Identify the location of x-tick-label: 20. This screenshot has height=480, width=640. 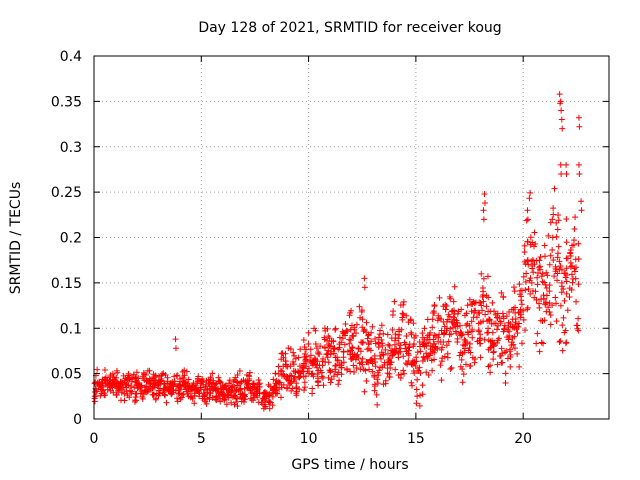
(523, 439).